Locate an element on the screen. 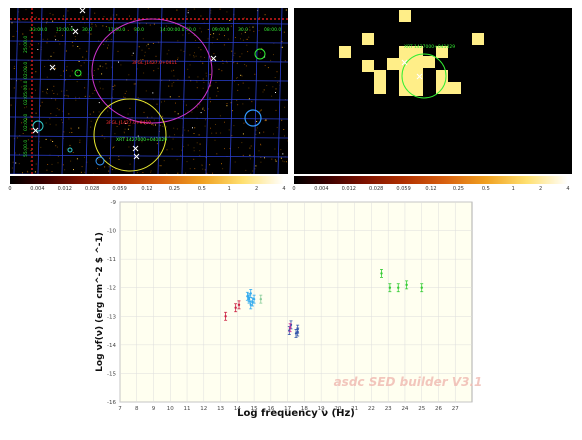 This screenshot has width=582, height=440. colorbar-tick-label: 0.12 is located at coordinates (146, 189).